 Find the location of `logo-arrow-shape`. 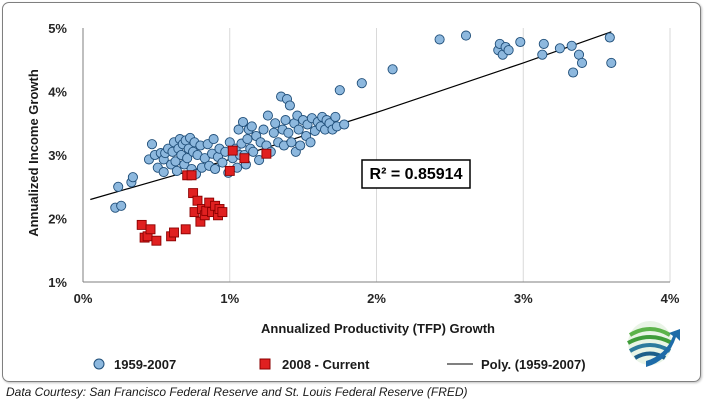

logo-arrow-shape is located at coordinates (663, 348).